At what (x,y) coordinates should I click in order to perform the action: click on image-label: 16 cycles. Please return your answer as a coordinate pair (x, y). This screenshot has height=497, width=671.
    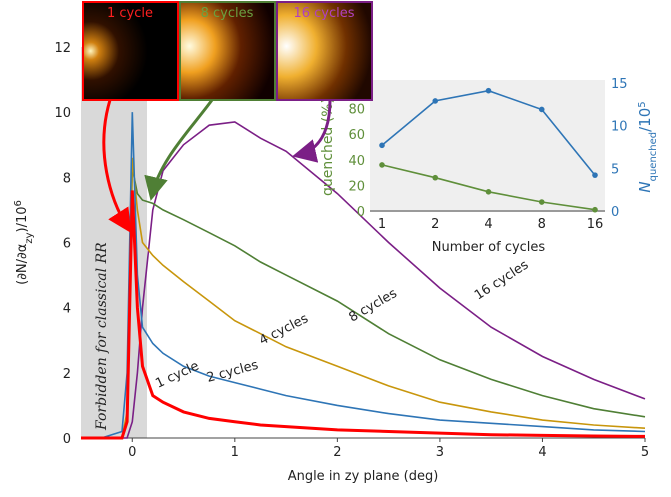
    Looking at the image, I should click on (323, 13).